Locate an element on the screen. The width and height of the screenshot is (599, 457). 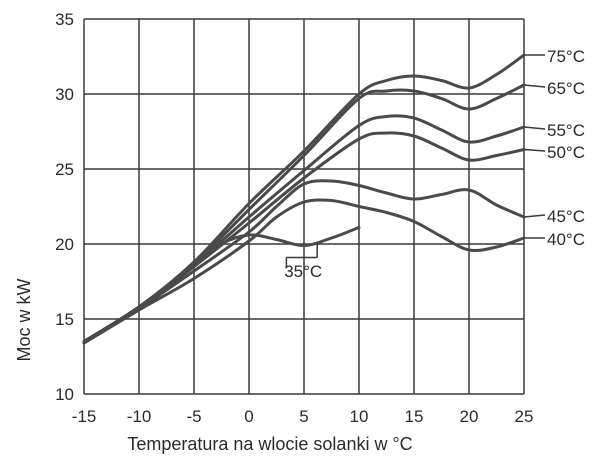
x-tick-label: 10 is located at coordinates (359, 416).